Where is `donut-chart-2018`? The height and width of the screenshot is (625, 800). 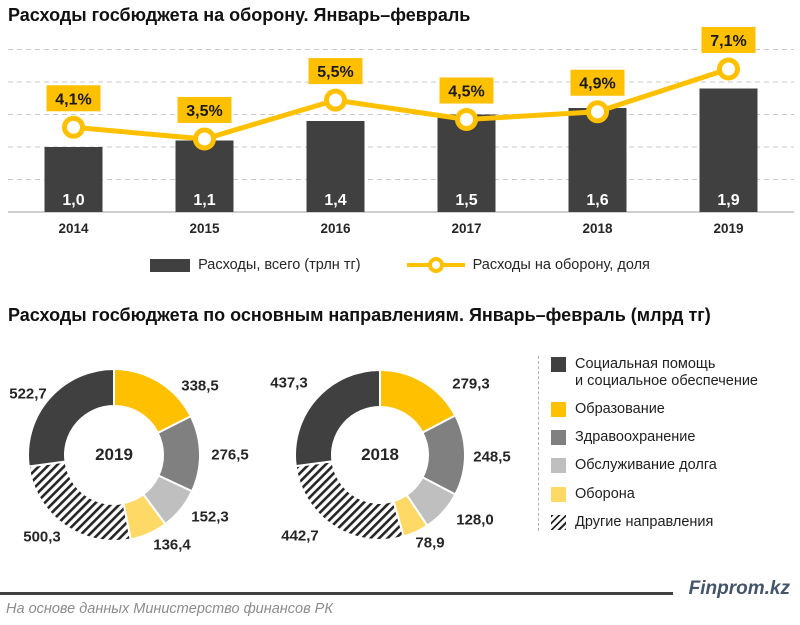
donut-chart-2018 is located at coordinates (380, 454).